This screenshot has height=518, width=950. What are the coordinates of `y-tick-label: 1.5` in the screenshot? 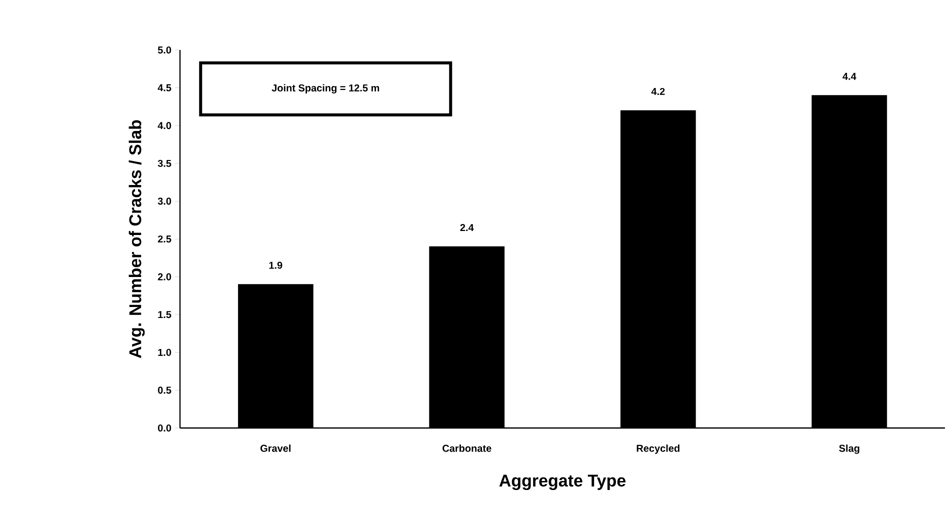 It's located at (165, 314).